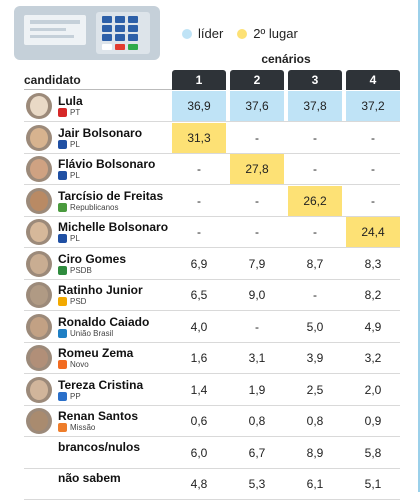  Describe the element at coordinates (83, 427) in the screenshot. I see `party-label: Missão` at that location.